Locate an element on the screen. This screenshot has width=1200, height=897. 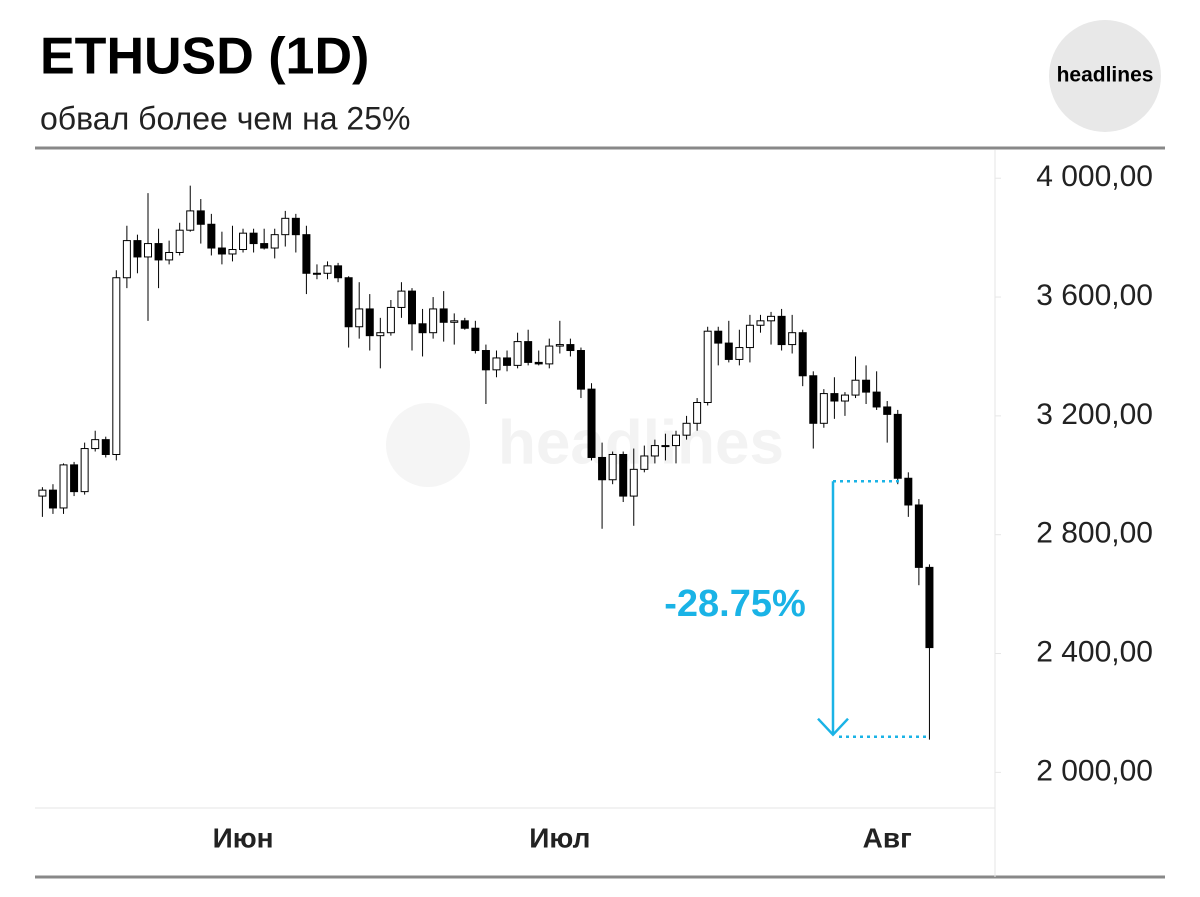
brand-badge is located at coordinates (1105, 76).